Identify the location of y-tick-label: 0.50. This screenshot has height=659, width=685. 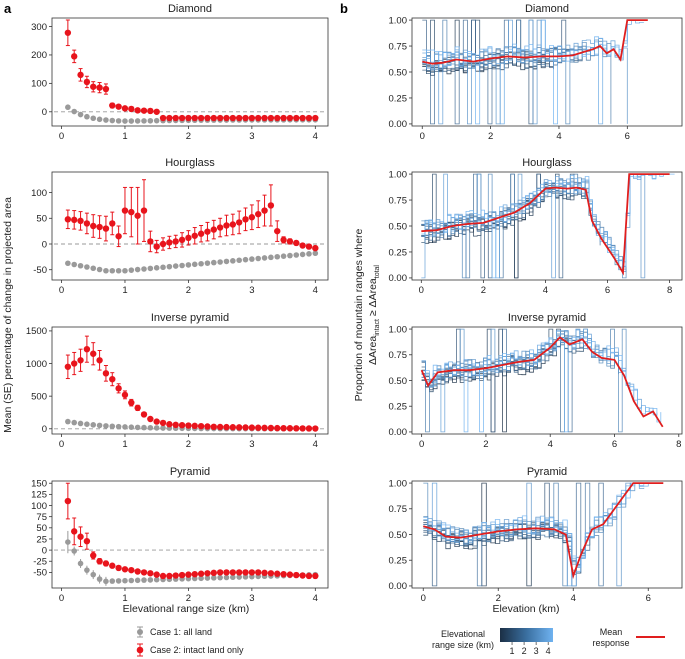
(398, 226).